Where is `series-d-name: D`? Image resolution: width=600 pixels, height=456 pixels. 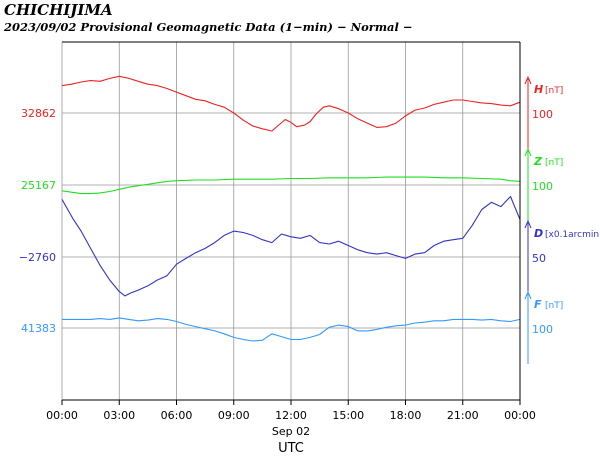
series-d-name: D is located at coordinates (538, 233).